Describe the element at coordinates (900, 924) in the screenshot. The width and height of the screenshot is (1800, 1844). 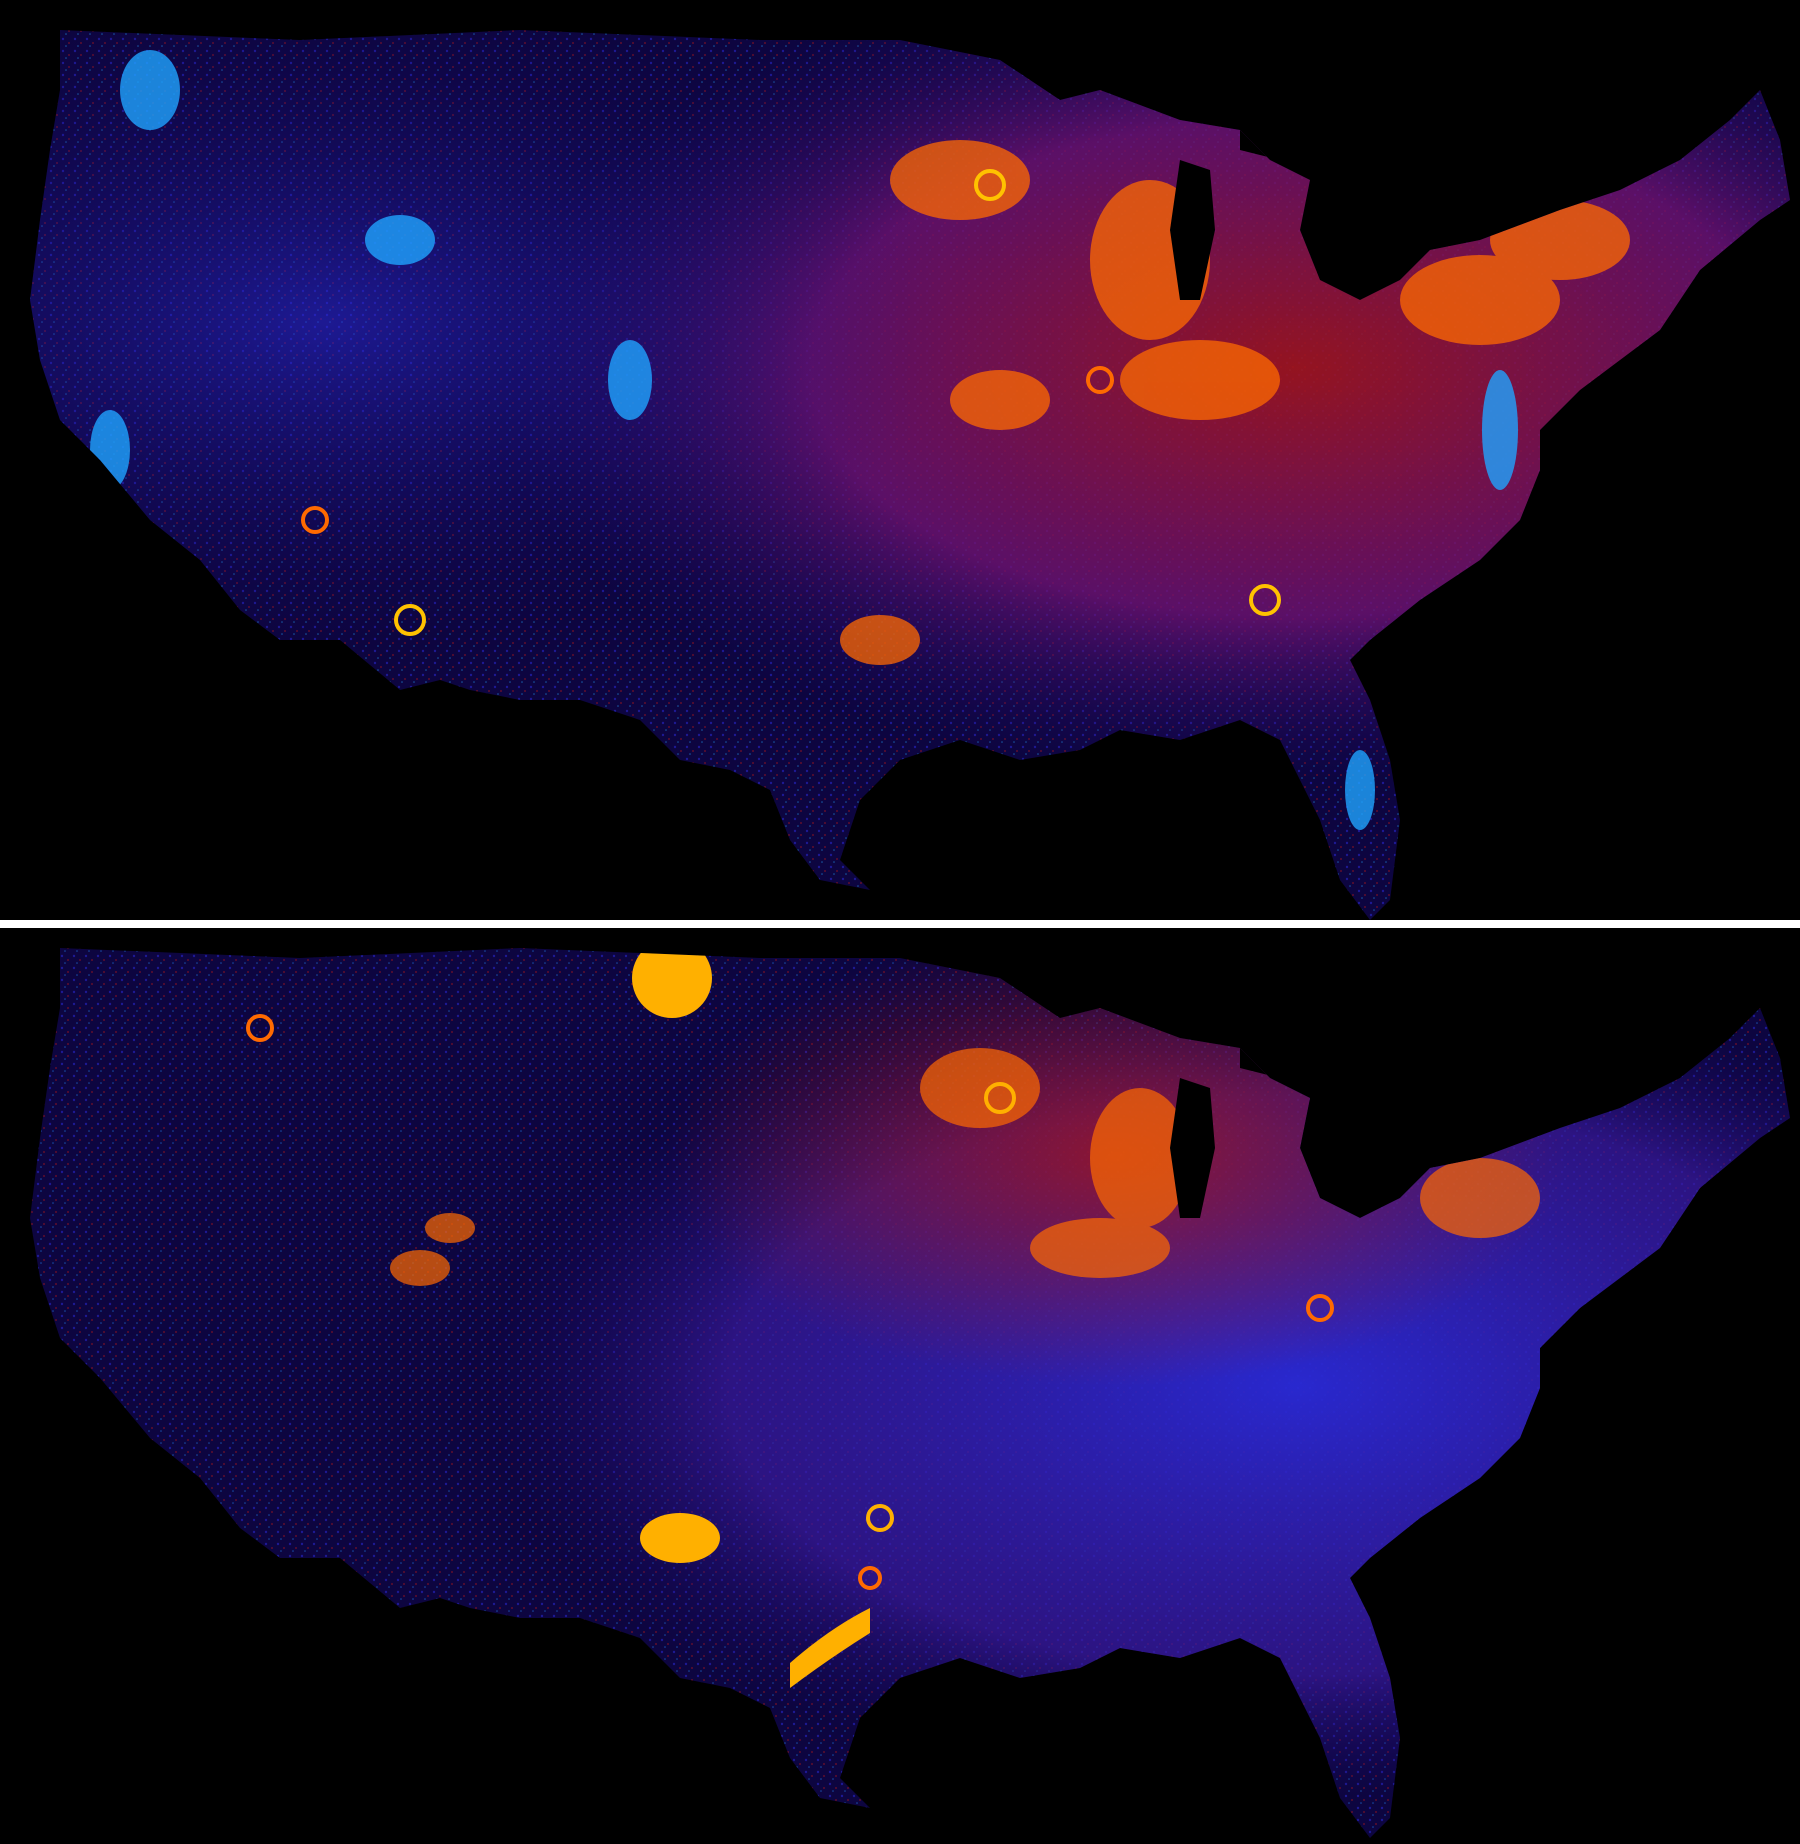
I see `panel-divider` at that location.